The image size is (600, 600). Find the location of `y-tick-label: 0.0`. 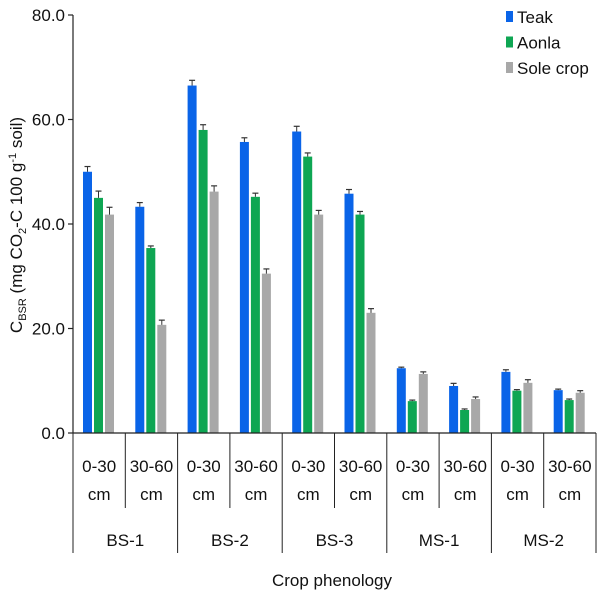

y-tick-label: 0.0 is located at coordinates (53, 433).